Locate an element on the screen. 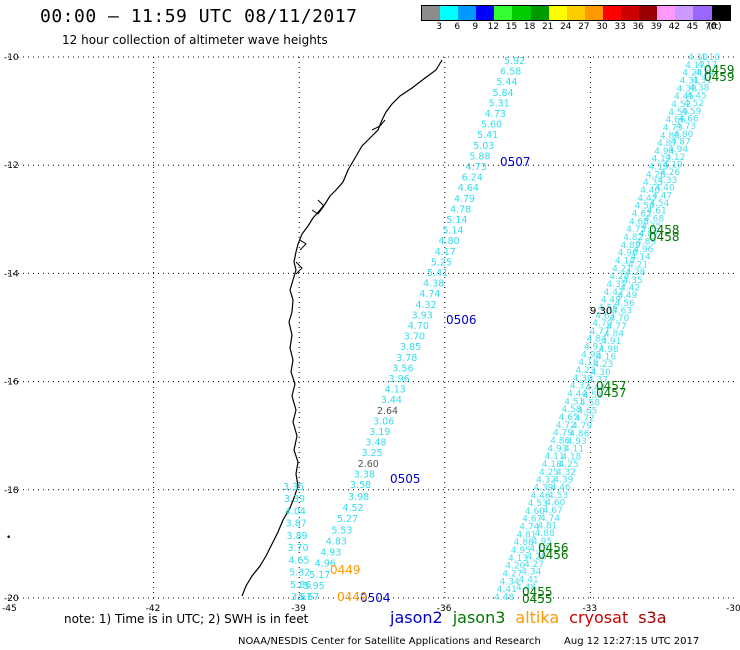 The width and height of the screenshot is (740, 650). swh-value-altika: 5.32 is located at coordinates (299, 573).